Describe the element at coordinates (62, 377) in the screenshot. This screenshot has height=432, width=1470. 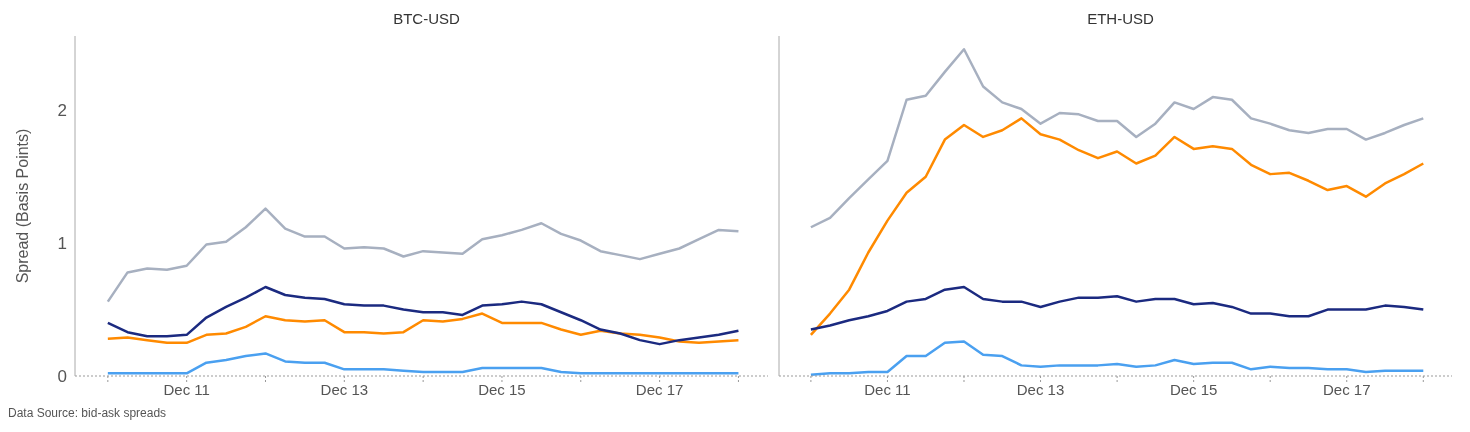
I see `y-tick-label: 0` at that location.